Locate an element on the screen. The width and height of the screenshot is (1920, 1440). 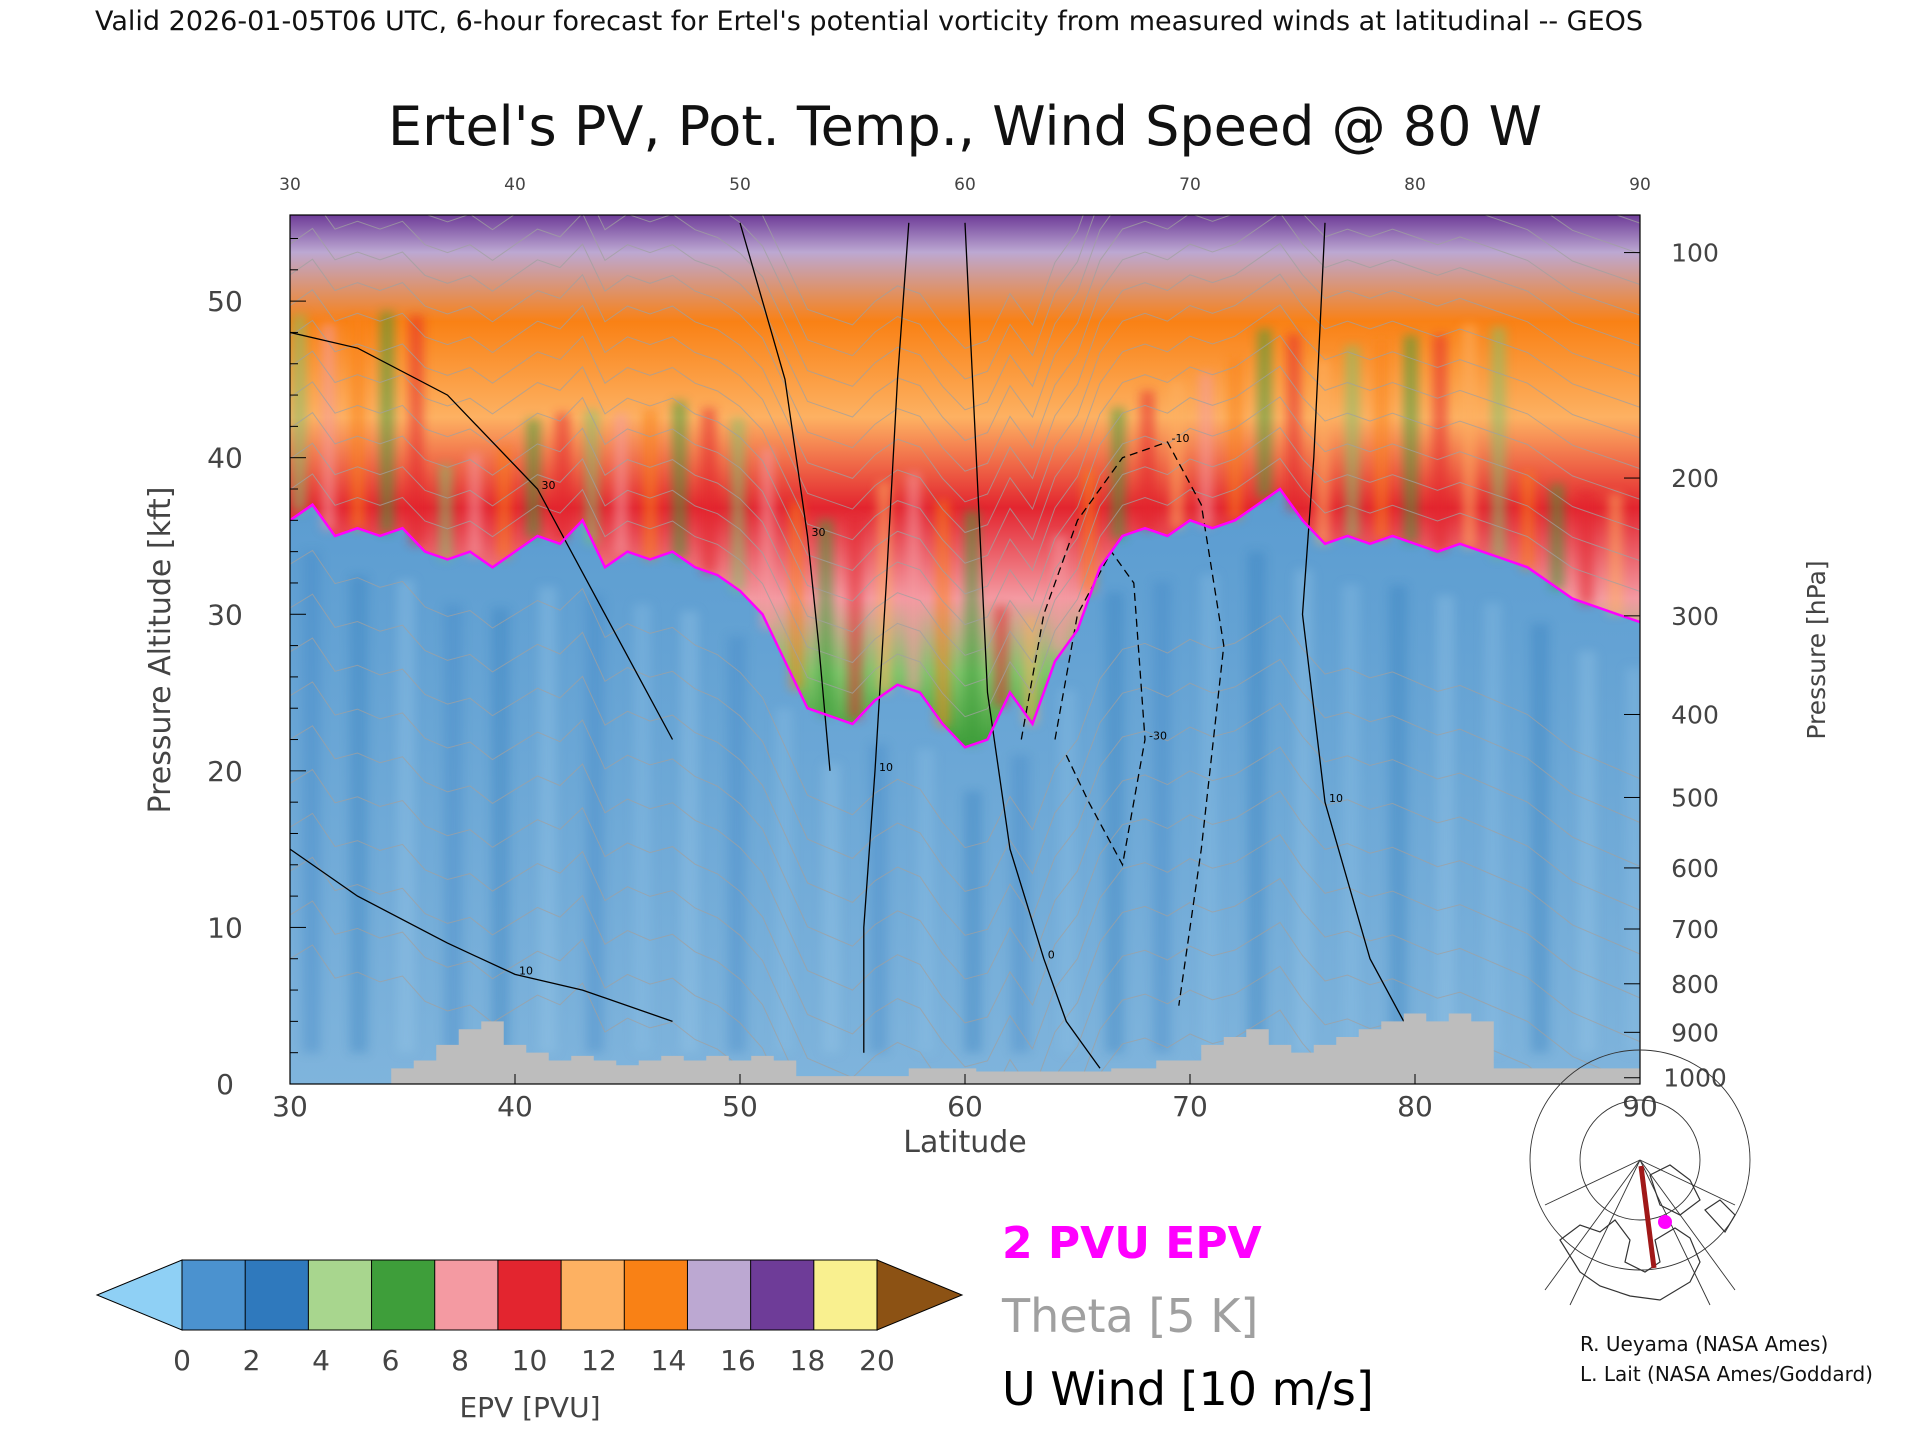
epv-colorbar: 0 2 4 6 8 10 12 14 16 18 20 is located at coordinates (529, 1318).